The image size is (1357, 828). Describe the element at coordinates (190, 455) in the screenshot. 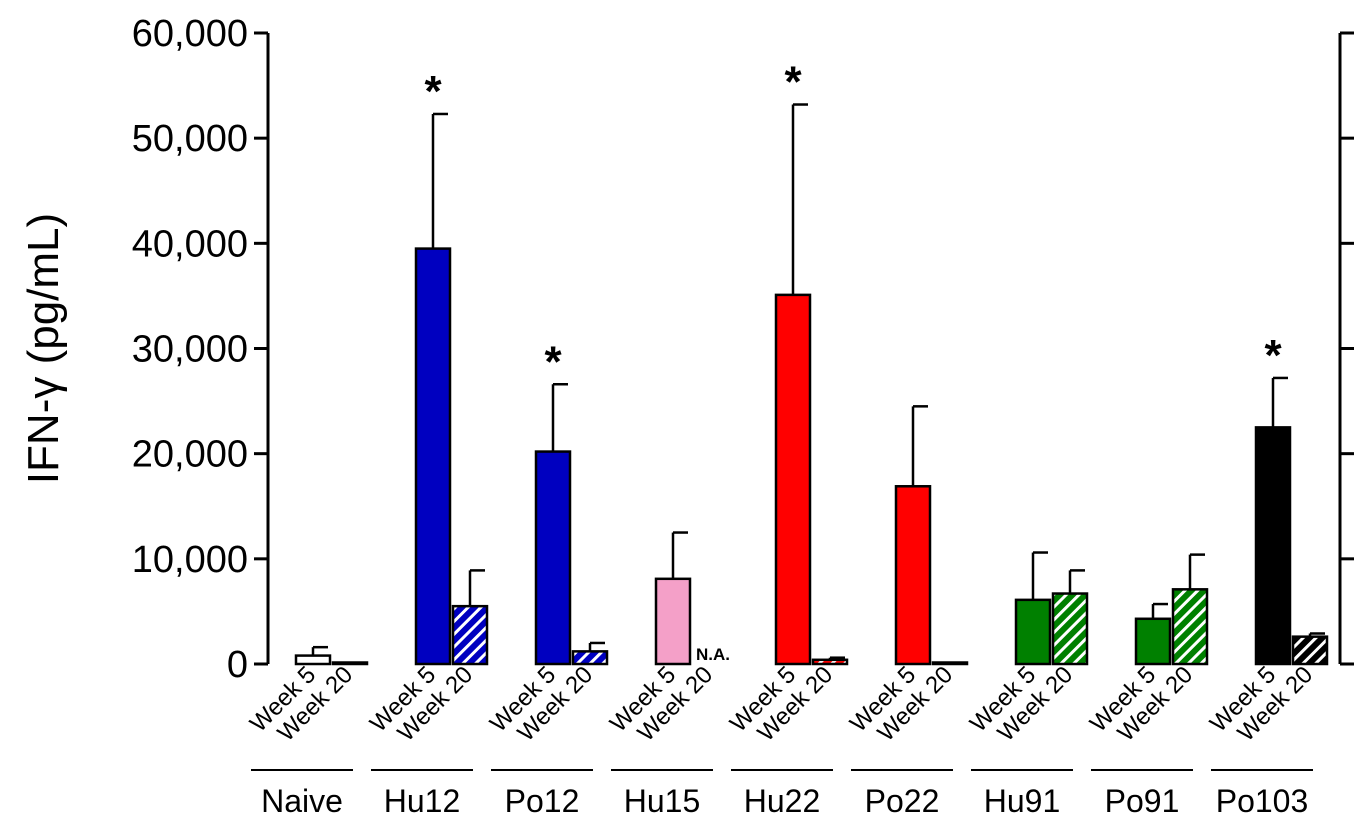

I see `y-tick-label: 20,000` at that location.